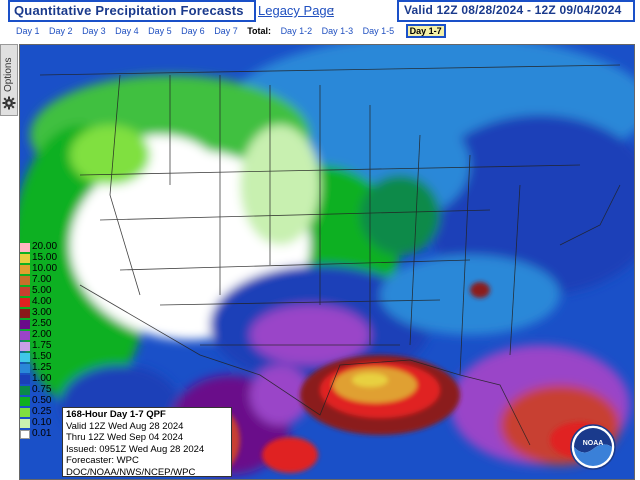  Describe the element at coordinates (94, 31) in the screenshot. I see `tab-day-3: Day 3` at that location.